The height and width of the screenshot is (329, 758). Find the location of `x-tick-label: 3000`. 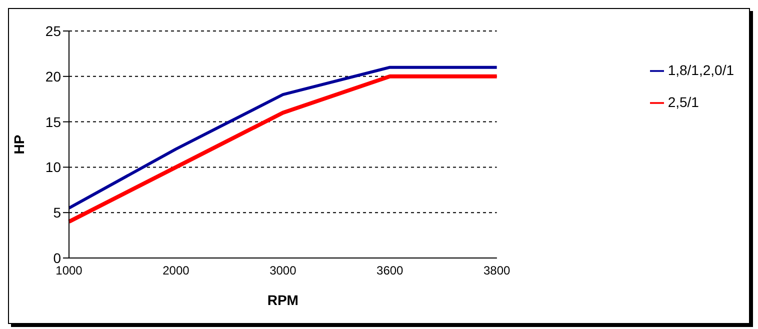

x-tick-label: 3000 is located at coordinates (283, 271).